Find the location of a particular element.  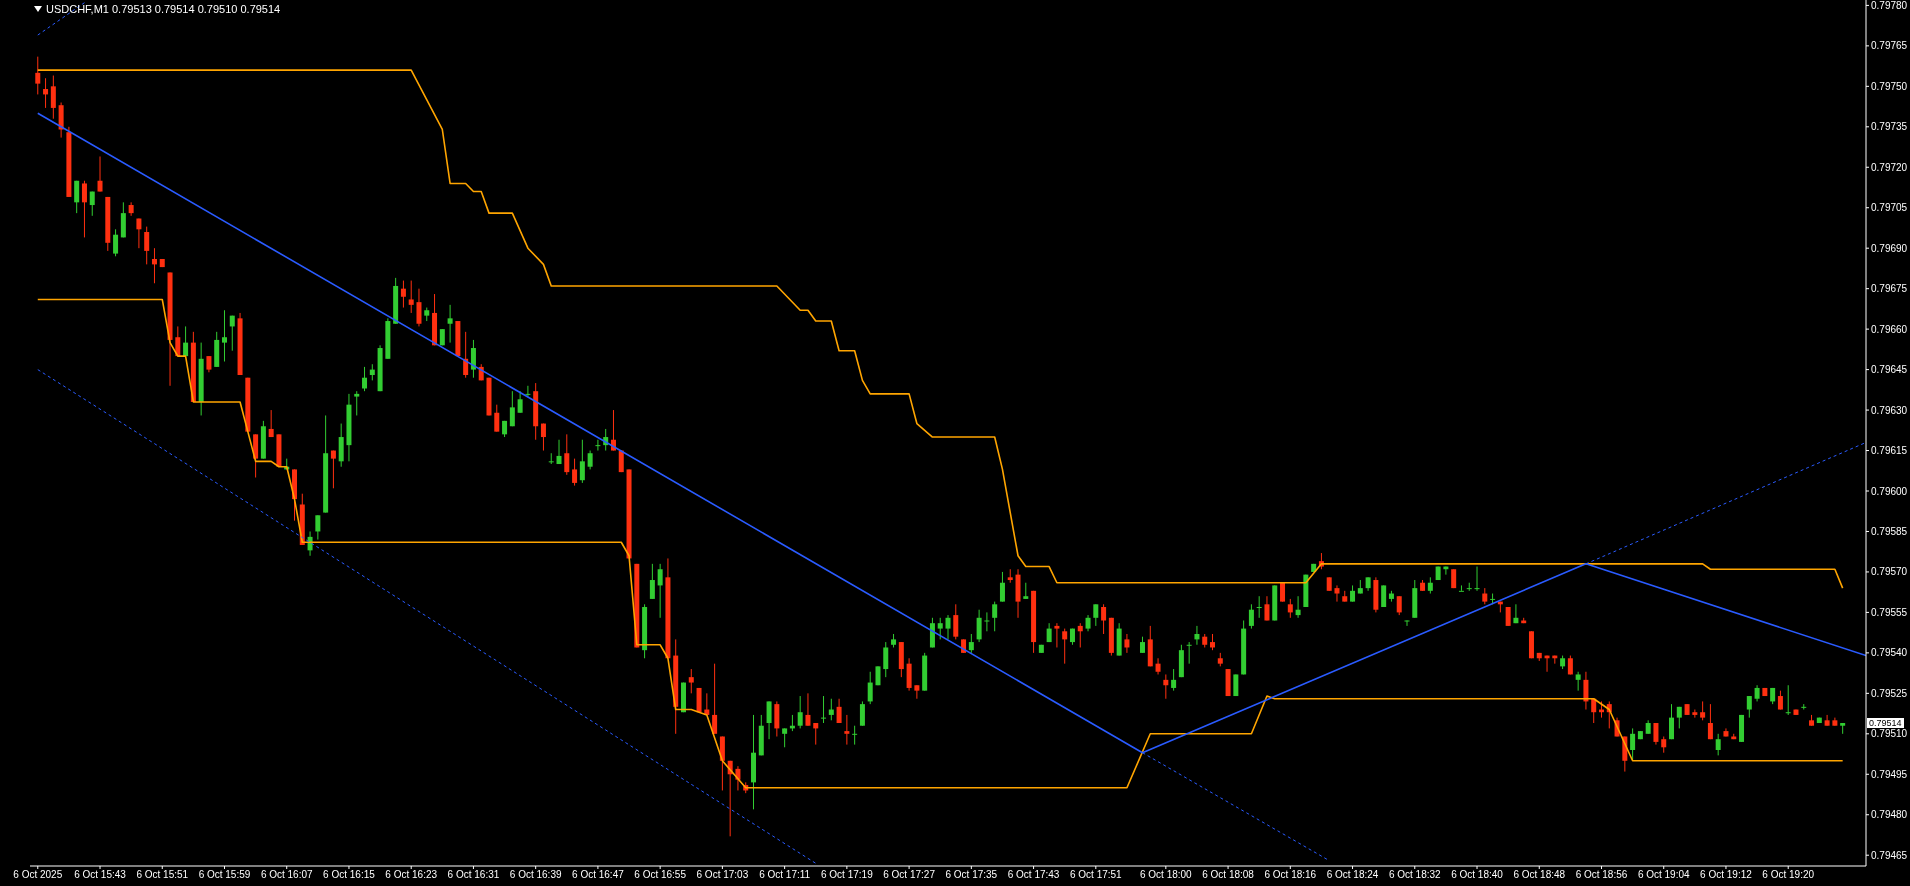

y-tick-label: 0.79675 is located at coordinates (1889, 289).